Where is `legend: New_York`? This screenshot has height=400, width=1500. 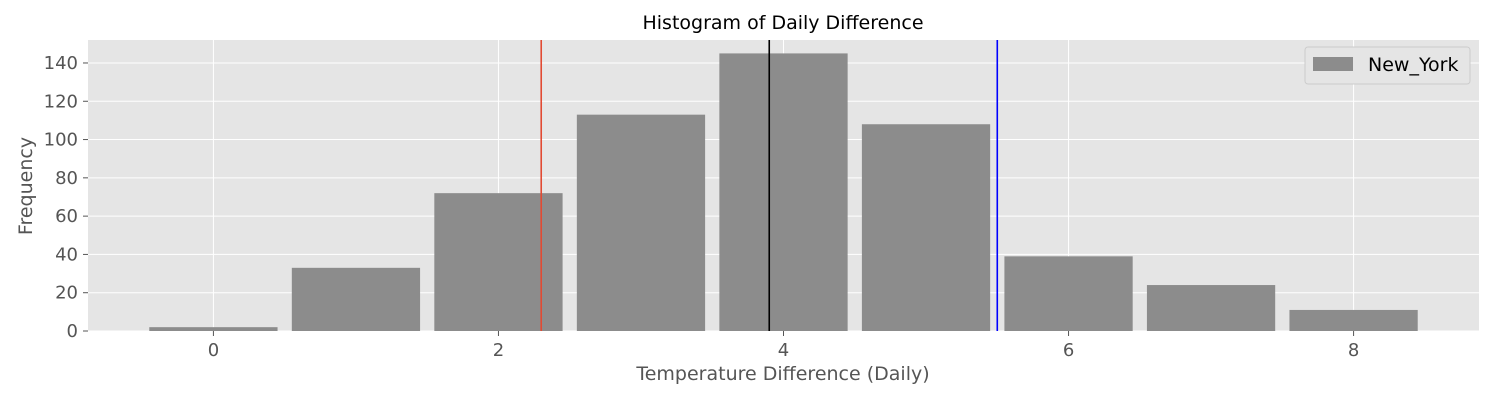
legend: New_York is located at coordinates (1387, 65).